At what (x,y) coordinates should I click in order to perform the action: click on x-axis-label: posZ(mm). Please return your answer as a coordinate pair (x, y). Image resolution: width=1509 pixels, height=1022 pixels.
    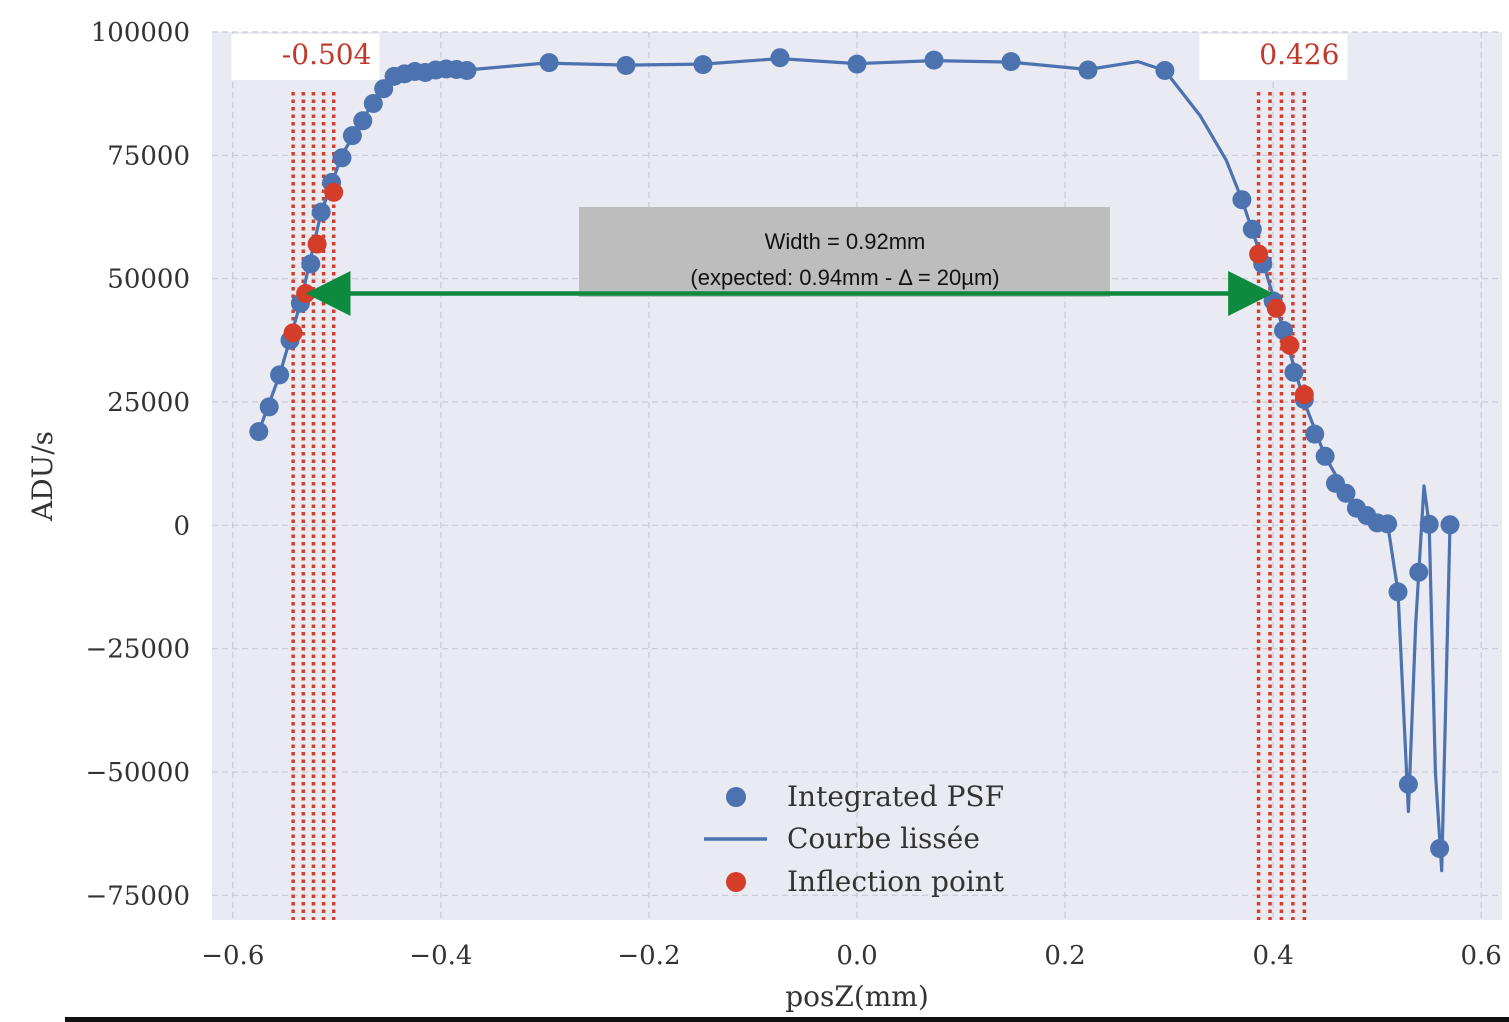
    Looking at the image, I should click on (857, 996).